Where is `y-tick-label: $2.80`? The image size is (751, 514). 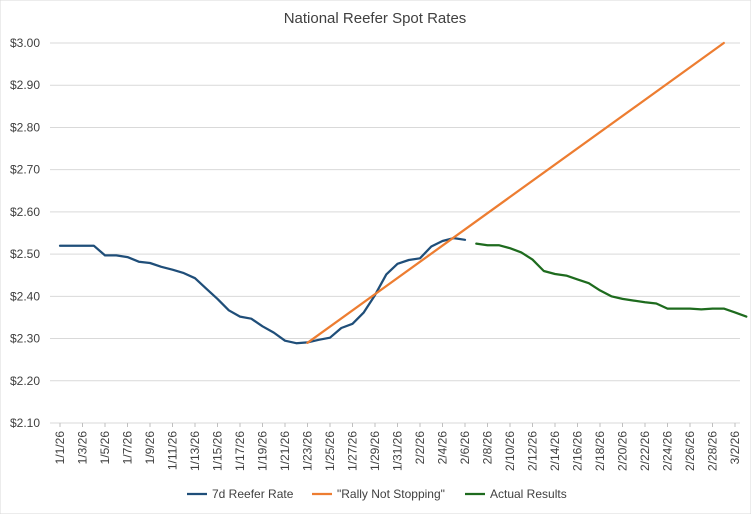 y-tick-label: $2.80 is located at coordinates (25, 127).